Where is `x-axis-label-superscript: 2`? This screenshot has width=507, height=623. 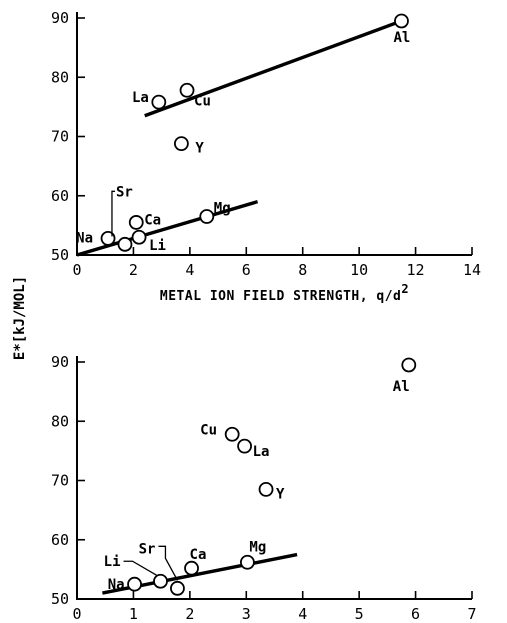
x-axis-label-superscript: 2 is located at coordinates (405, 289).